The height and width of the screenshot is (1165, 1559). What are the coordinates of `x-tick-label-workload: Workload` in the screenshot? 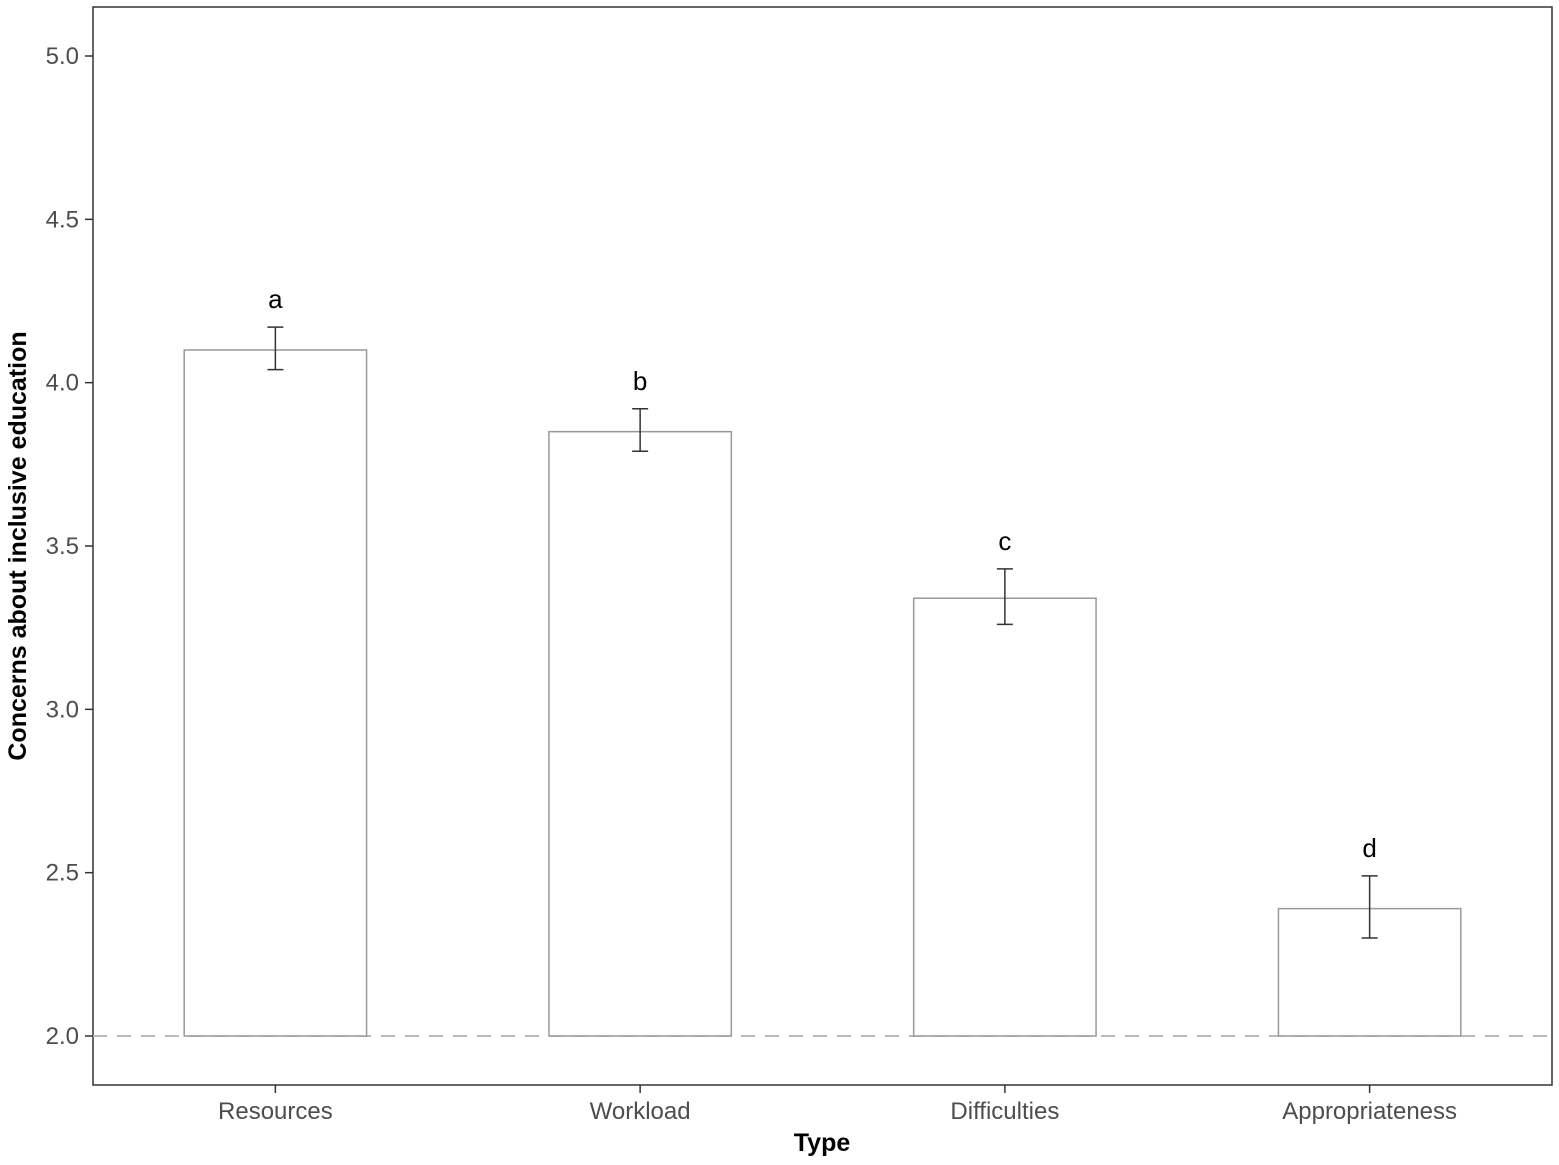 It's located at (640, 1111).